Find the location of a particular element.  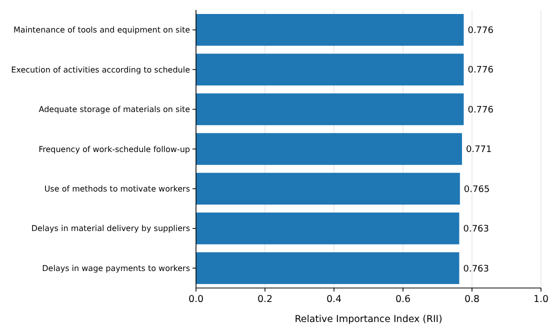

y-tick-label: Execution of activities according to schedule is located at coordinates (100, 69).